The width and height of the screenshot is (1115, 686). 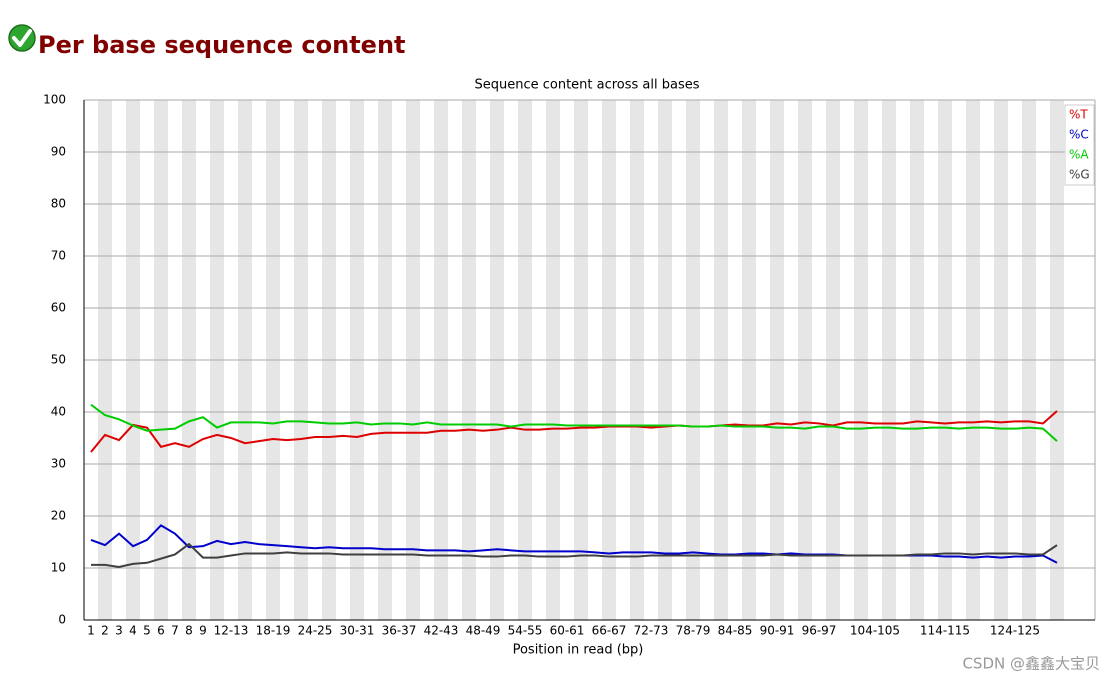 I want to click on ok-icon, so click(x=22, y=38).